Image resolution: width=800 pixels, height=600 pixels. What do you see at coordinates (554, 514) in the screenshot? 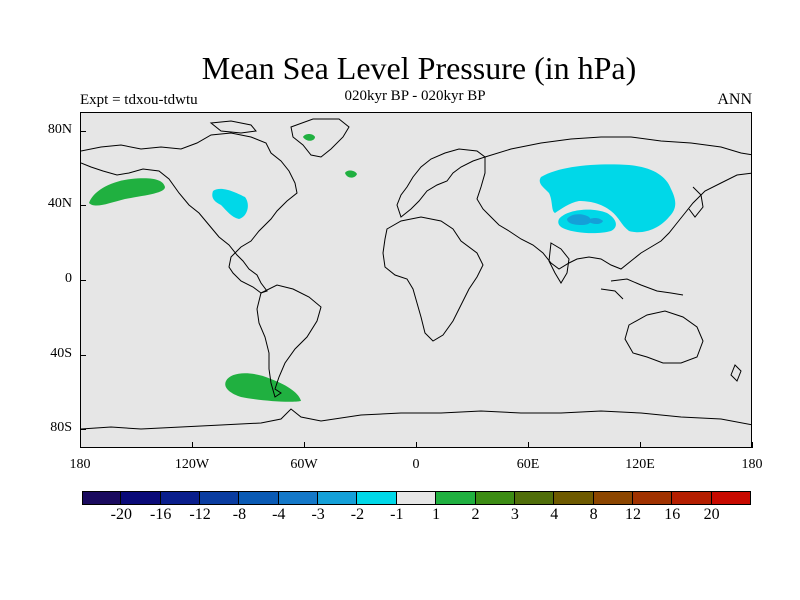
I see `colorbar-label: 4` at bounding box center [554, 514].